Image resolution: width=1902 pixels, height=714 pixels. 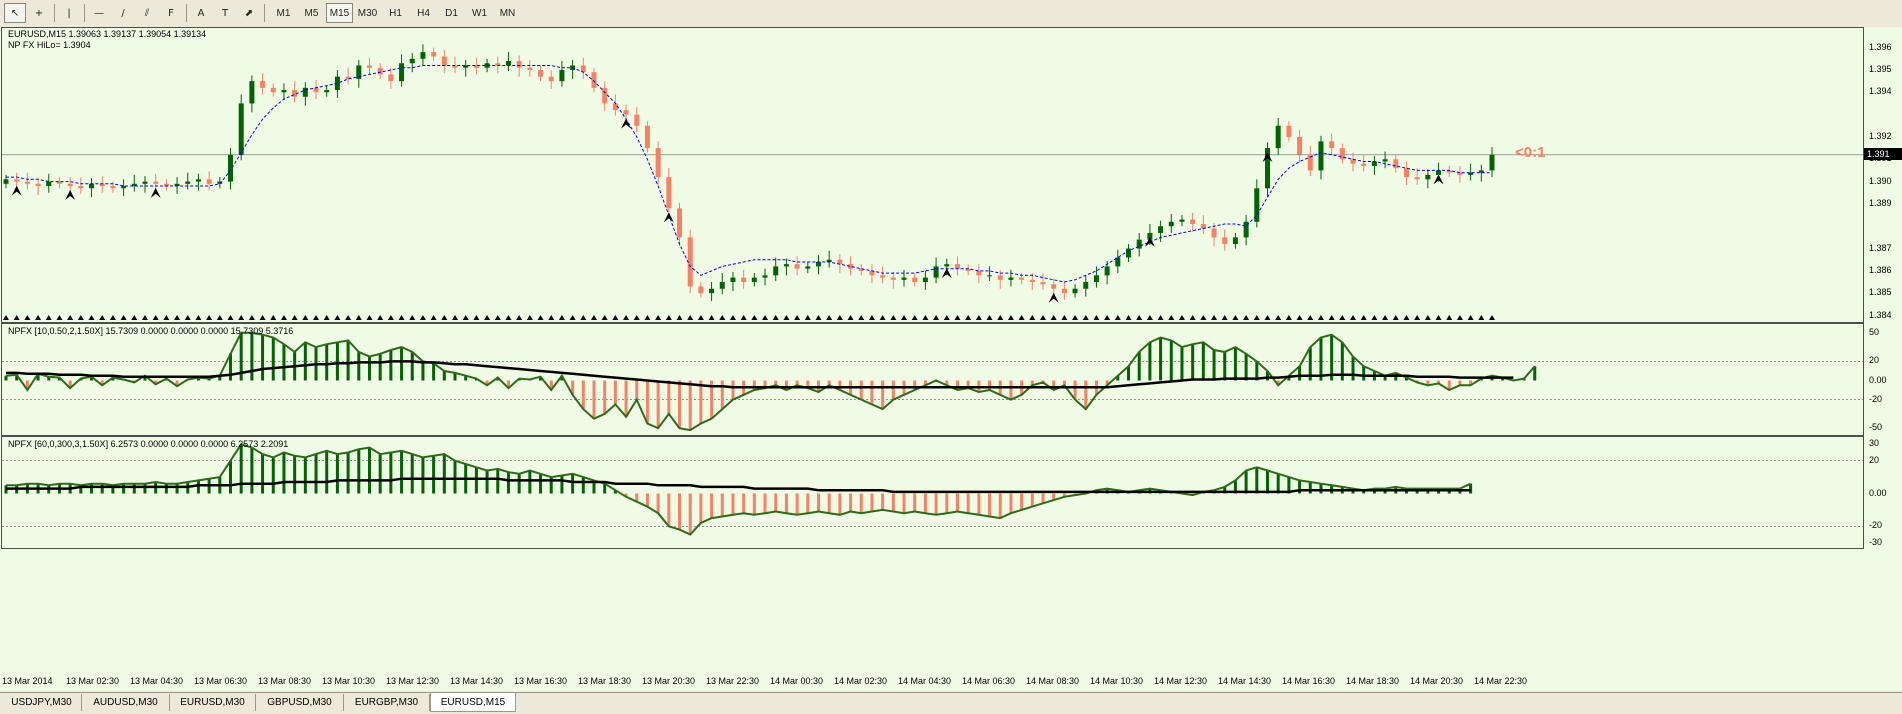 I want to click on timeframe-m5-button: M5, so click(x=311, y=13).